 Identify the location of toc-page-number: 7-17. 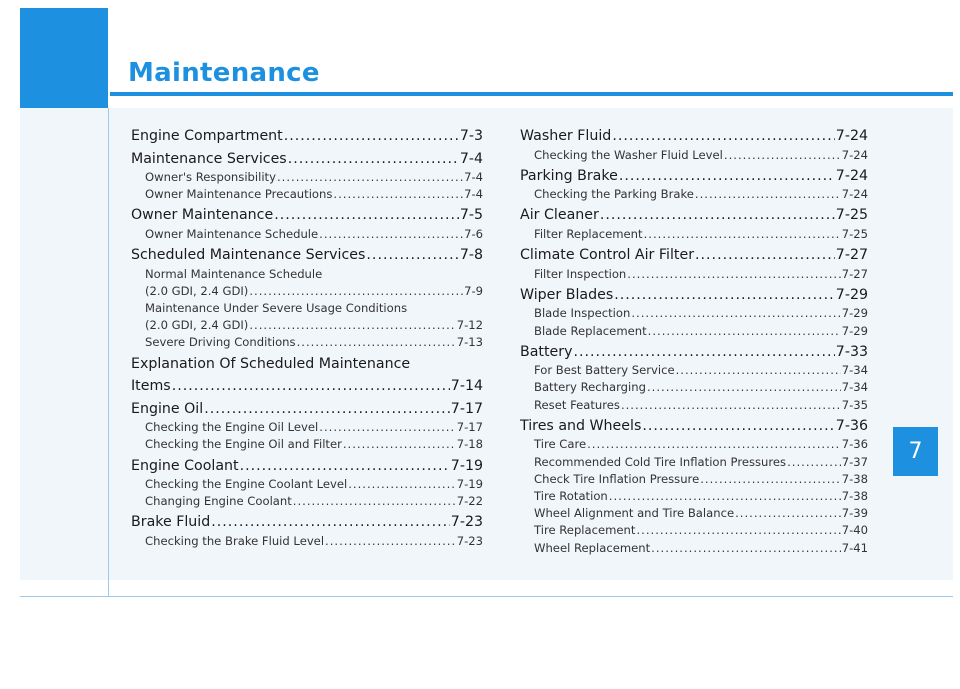
(469, 427).